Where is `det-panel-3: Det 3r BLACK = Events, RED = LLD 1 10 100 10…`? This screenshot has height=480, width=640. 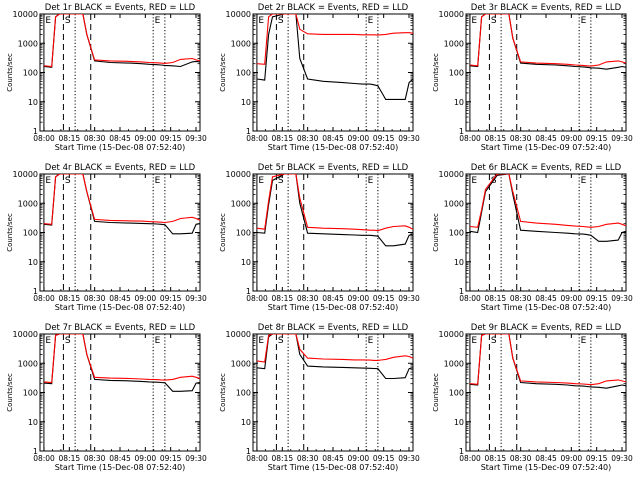 det-panel-3: Det 3r BLACK = Events, RED = LLD 1 10 100 10… is located at coordinates (532, 77).